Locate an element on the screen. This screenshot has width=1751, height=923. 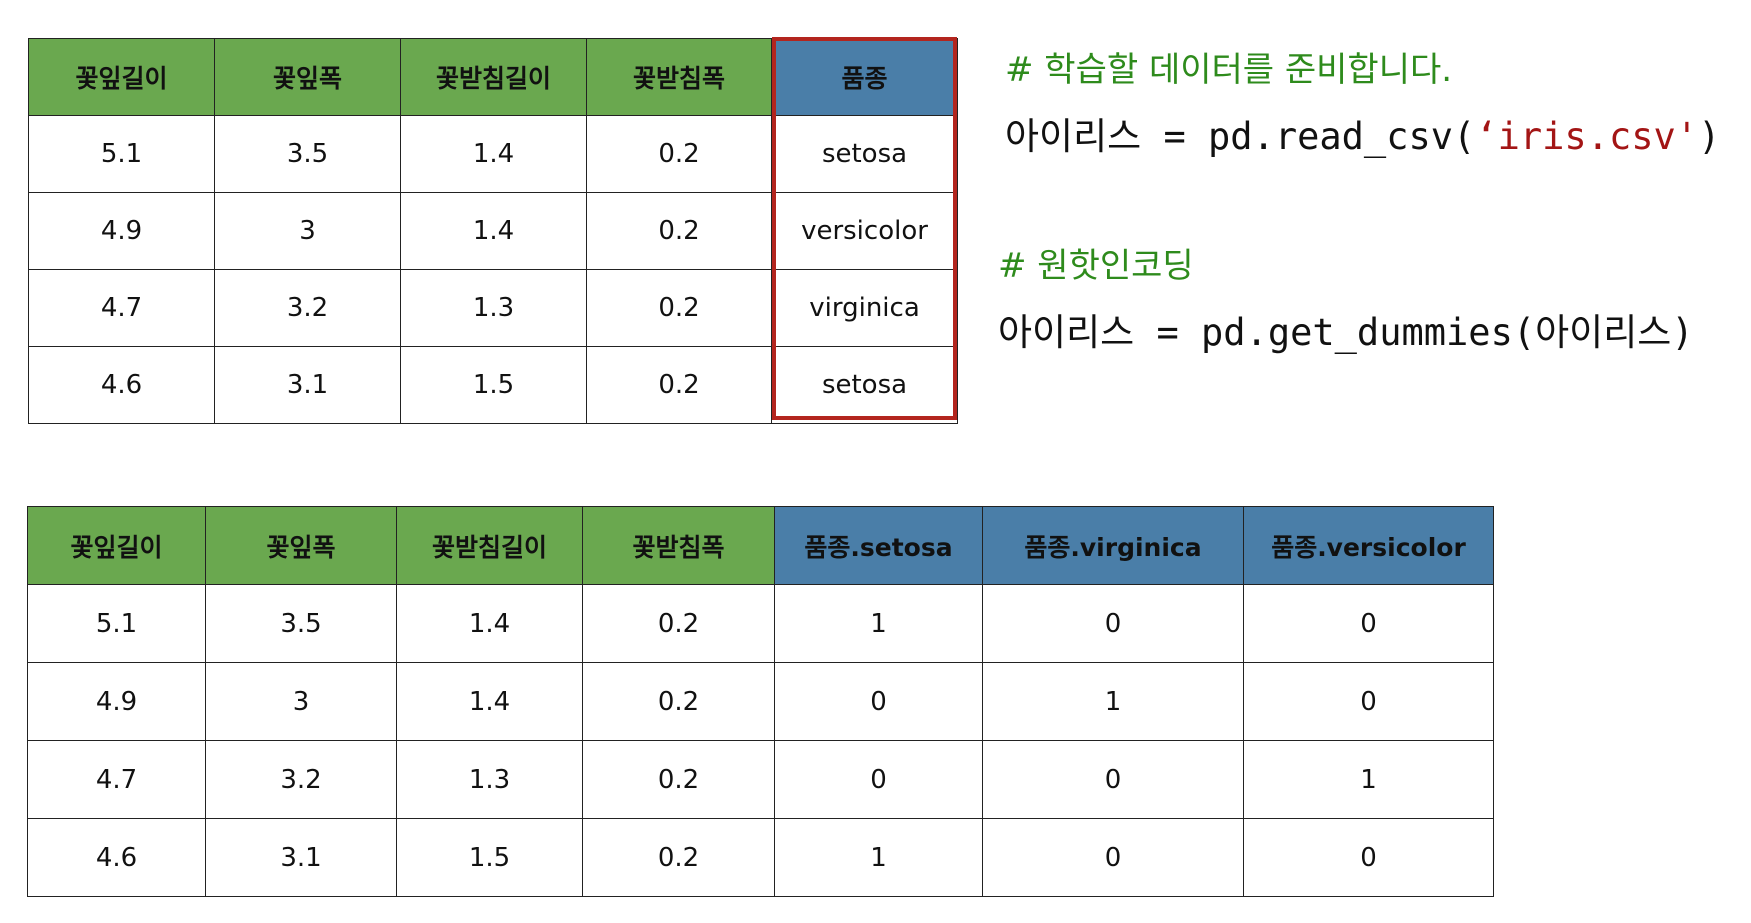
code-string-literal: ‘iris.csv' is located at coordinates (1587, 136).